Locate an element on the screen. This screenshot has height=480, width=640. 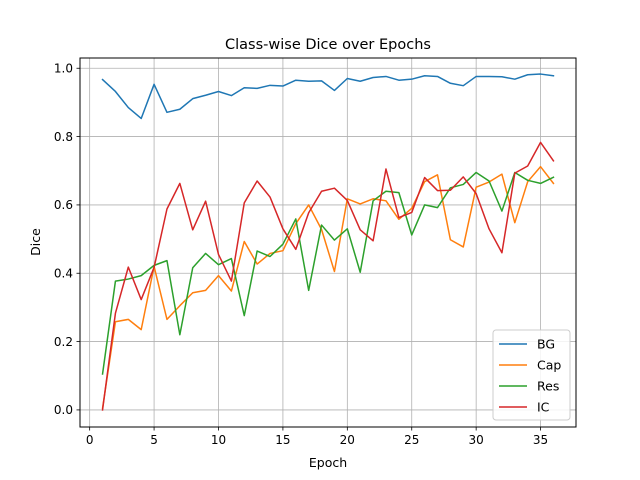
legend-items: BG Cap Res IC is located at coordinates (530, 376).